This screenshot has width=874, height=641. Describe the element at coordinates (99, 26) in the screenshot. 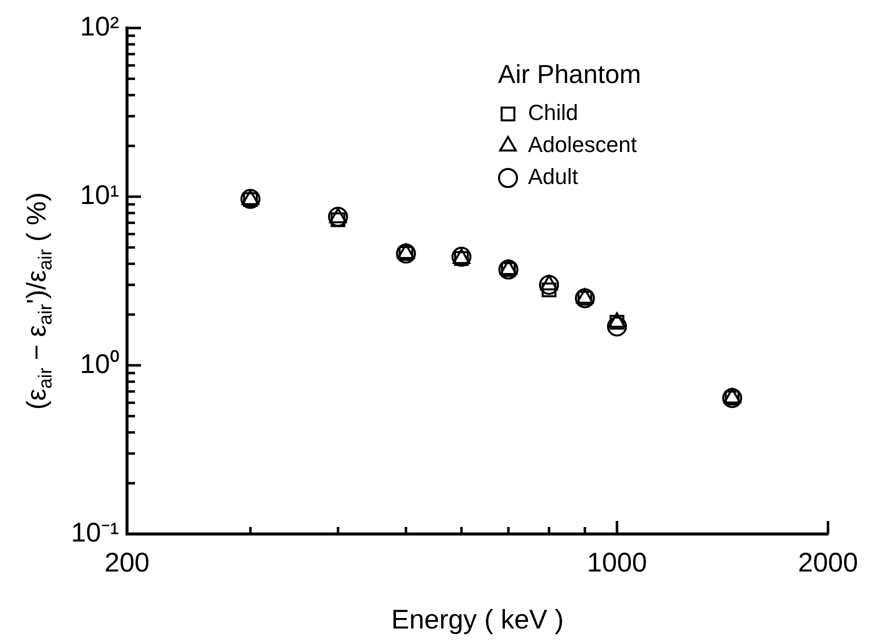

I see `y-tick-label: 10²` at that location.